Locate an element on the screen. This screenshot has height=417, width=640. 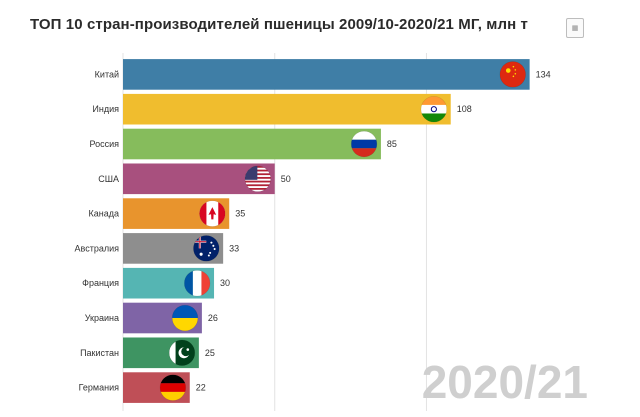
value-label: 50 is located at coordinates (286, 179).